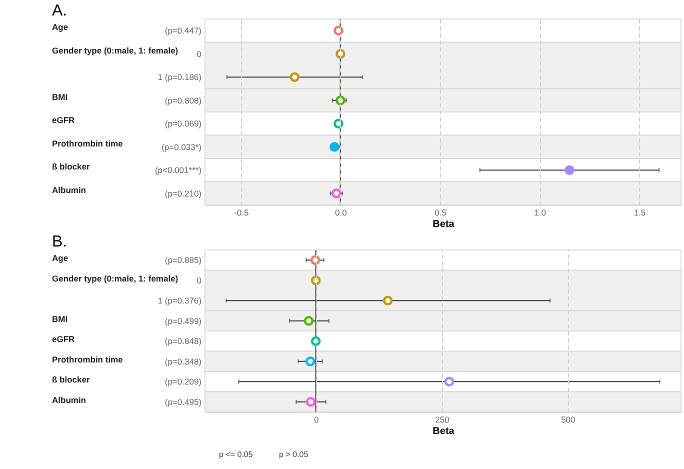 The image size is (684, 469). Describe the element at coordinates (440, 213) in the screenshot. I see `x-tick-label: 0.5` at that location.